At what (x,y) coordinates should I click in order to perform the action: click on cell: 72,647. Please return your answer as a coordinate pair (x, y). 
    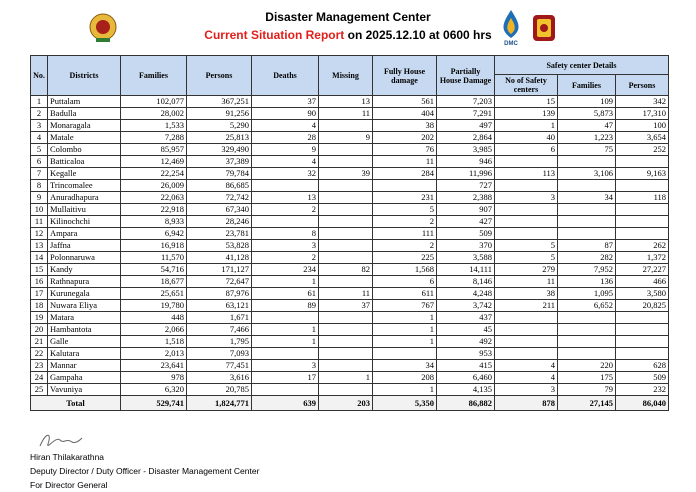
    Looking at the image, I should click on (219, 281).